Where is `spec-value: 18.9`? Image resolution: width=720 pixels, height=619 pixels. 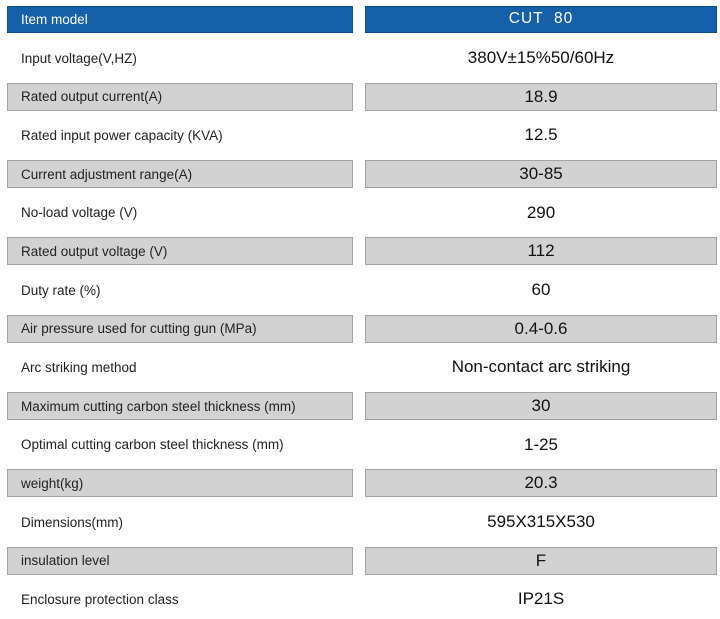 spec-value: 18.9 is located at coordinates (541, 96).